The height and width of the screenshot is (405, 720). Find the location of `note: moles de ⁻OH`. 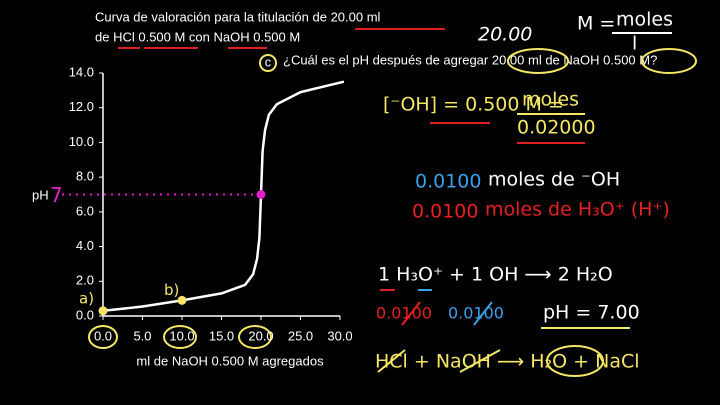

note: moles de ⁻OH is located at coordinates (554, 180).